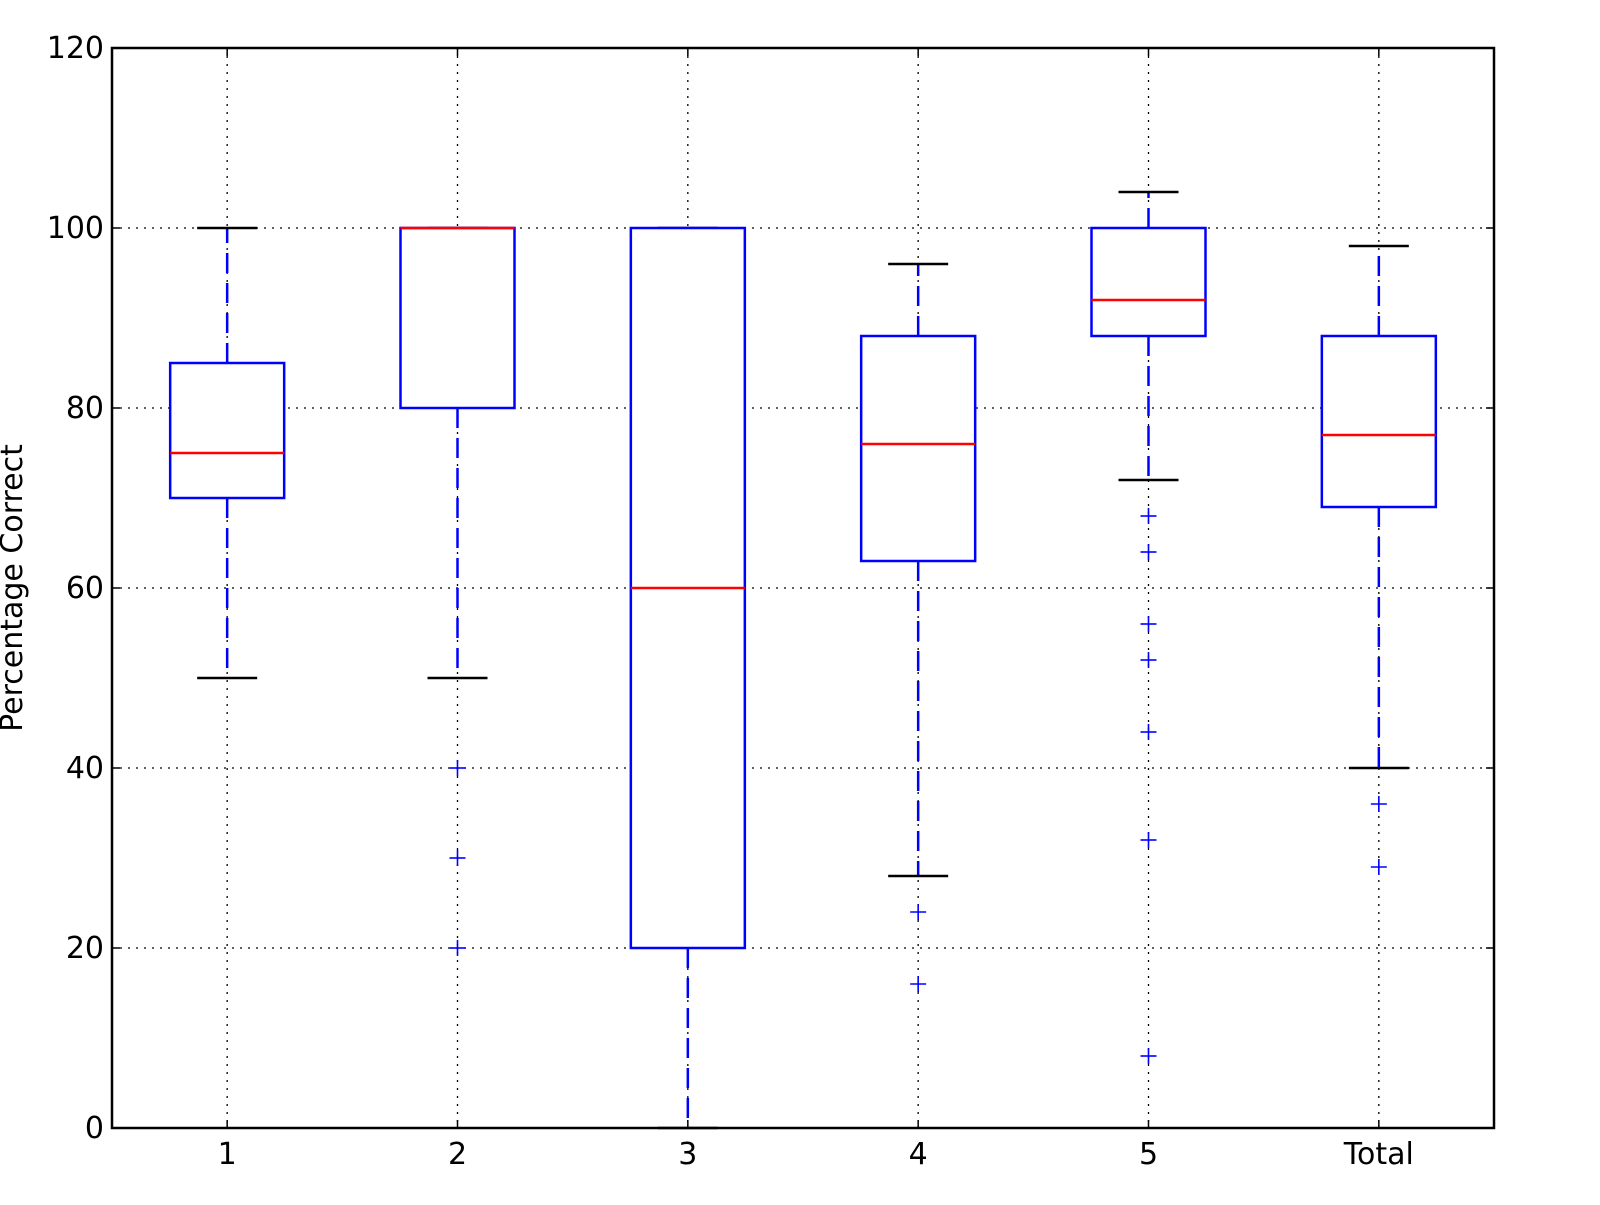  I want to click on x-tick-label: 4, so click(918, 1154).